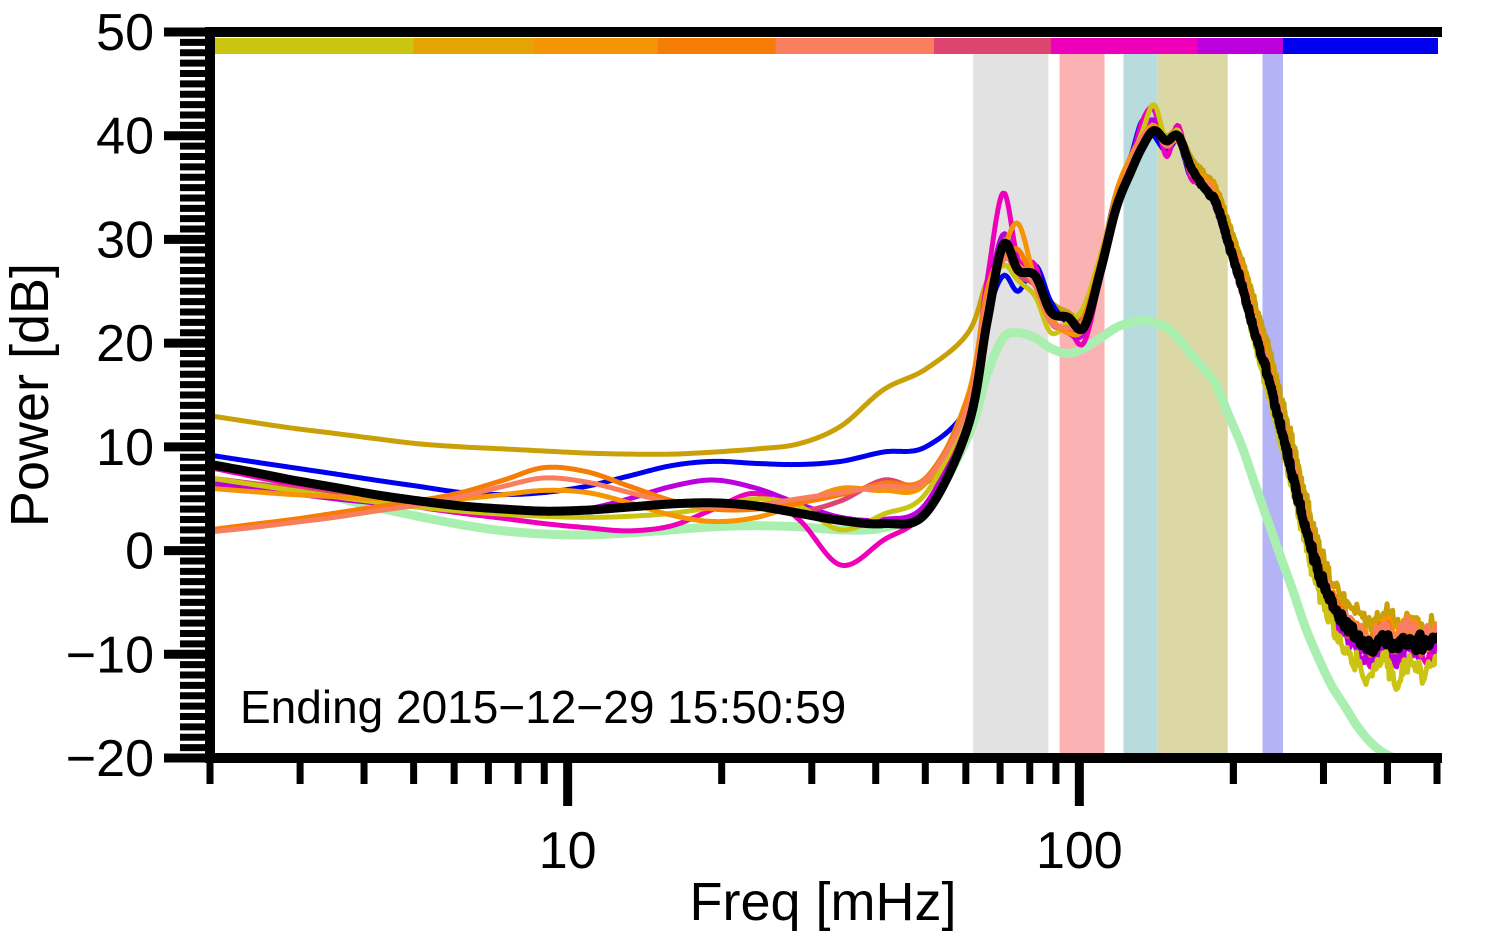 This screenshot has height=952, width=1494. I want to click on axis-frame-top, so click(823, 32).